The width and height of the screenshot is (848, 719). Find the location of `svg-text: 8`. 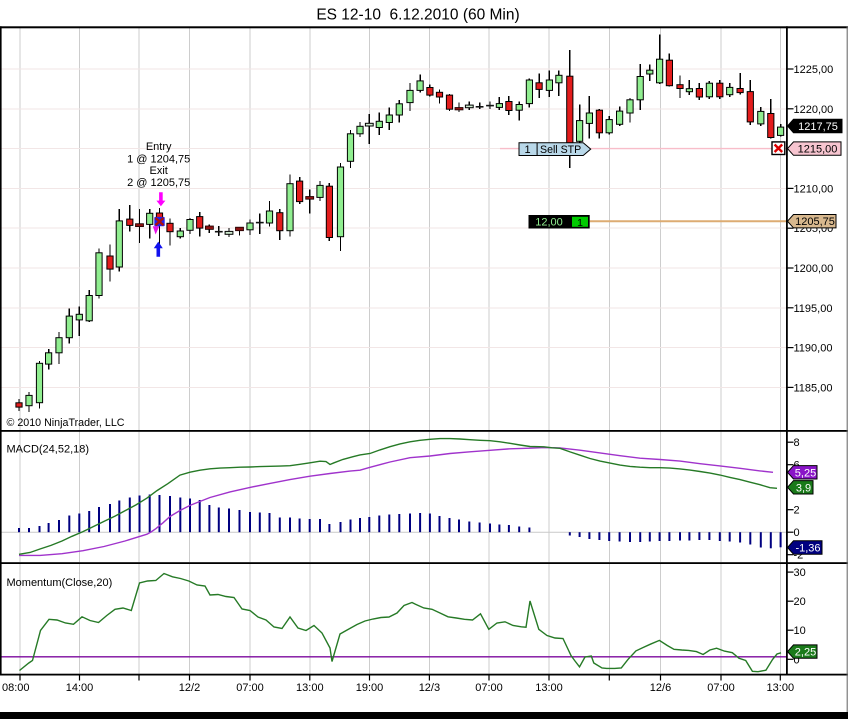

svg-text: 8 is located at coordinates (797, 443).